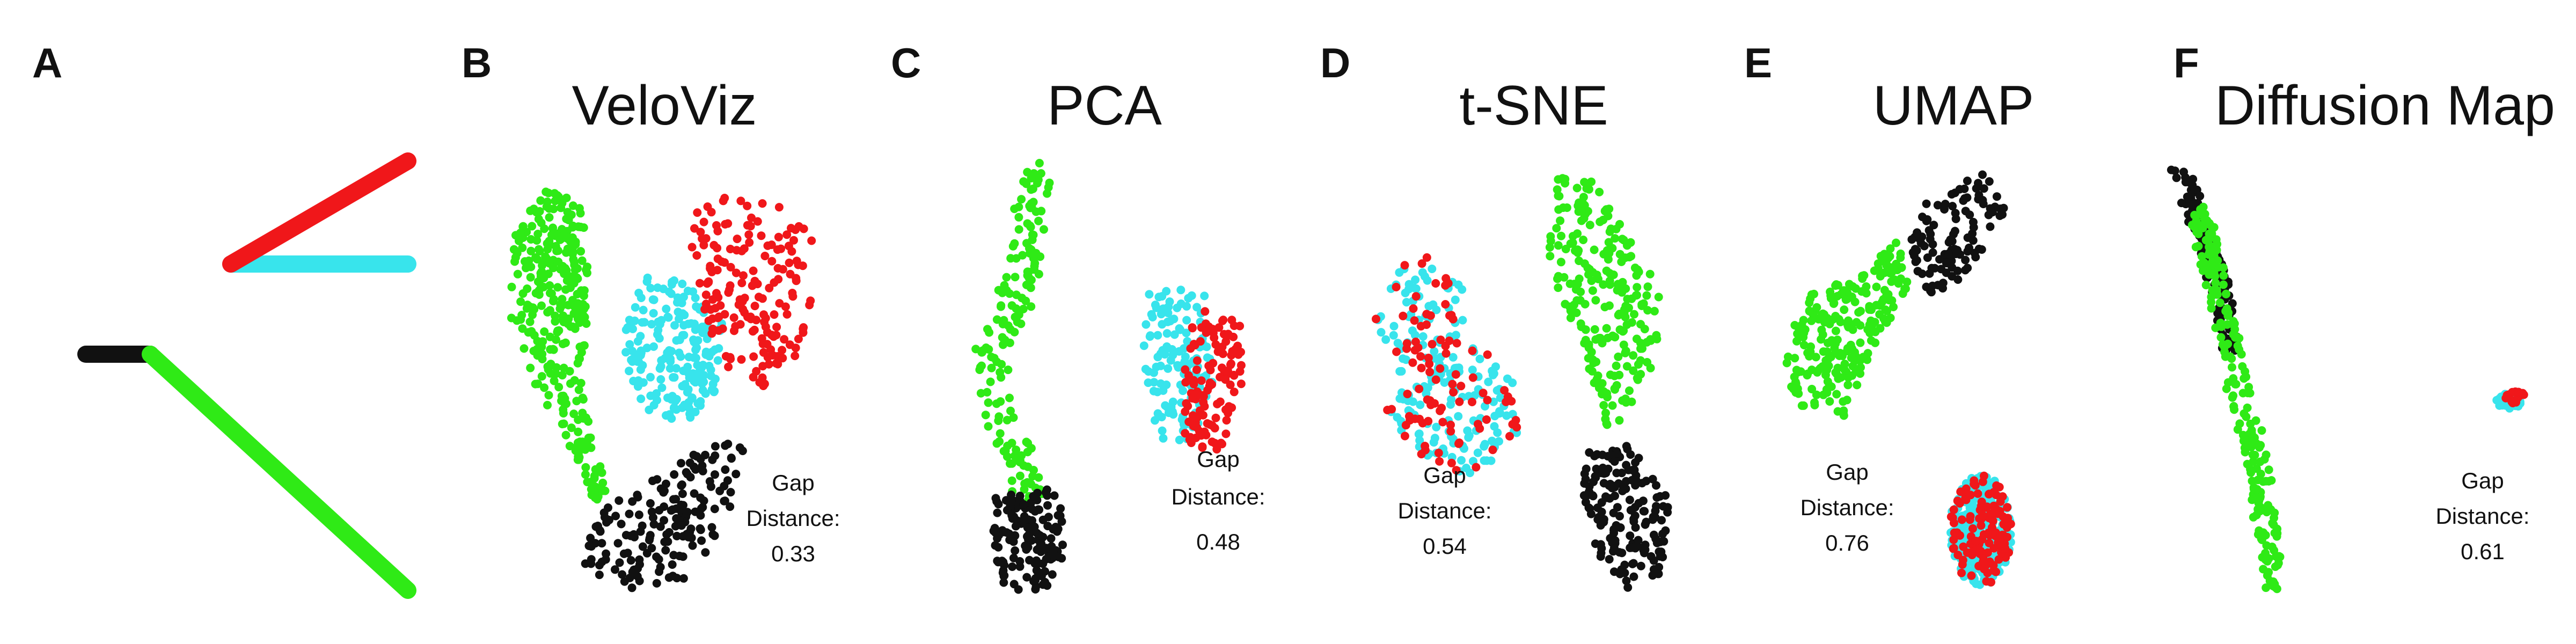  I want to click on panel-d-cluster-red, so click(1446, 364).